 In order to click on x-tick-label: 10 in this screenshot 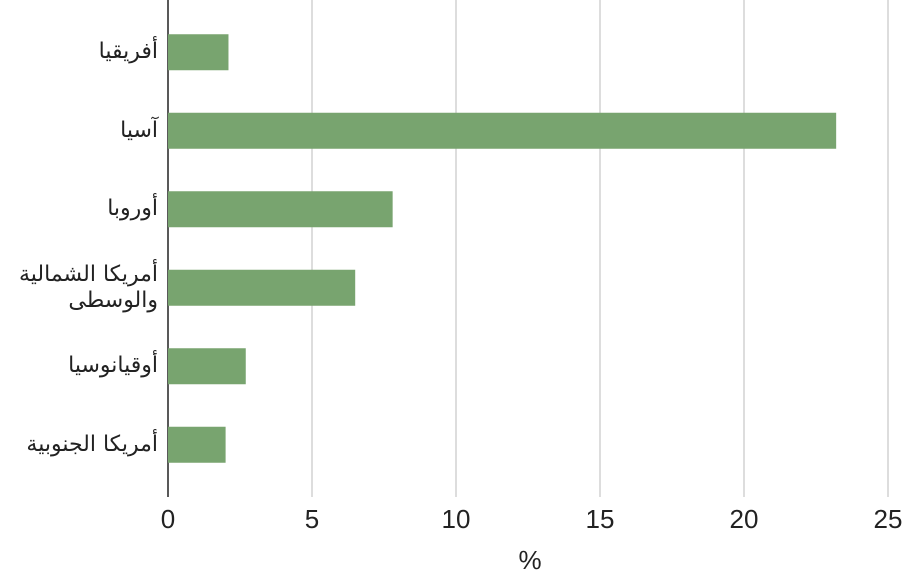, I will do `click(456, 519)`.